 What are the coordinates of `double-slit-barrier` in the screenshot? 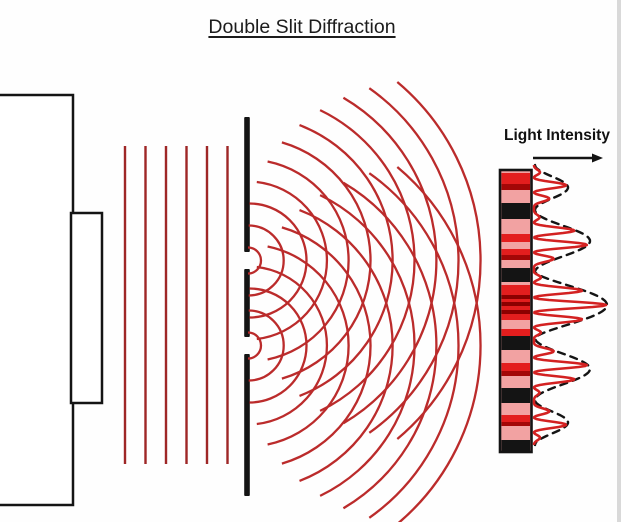 It's located at (247, 306).